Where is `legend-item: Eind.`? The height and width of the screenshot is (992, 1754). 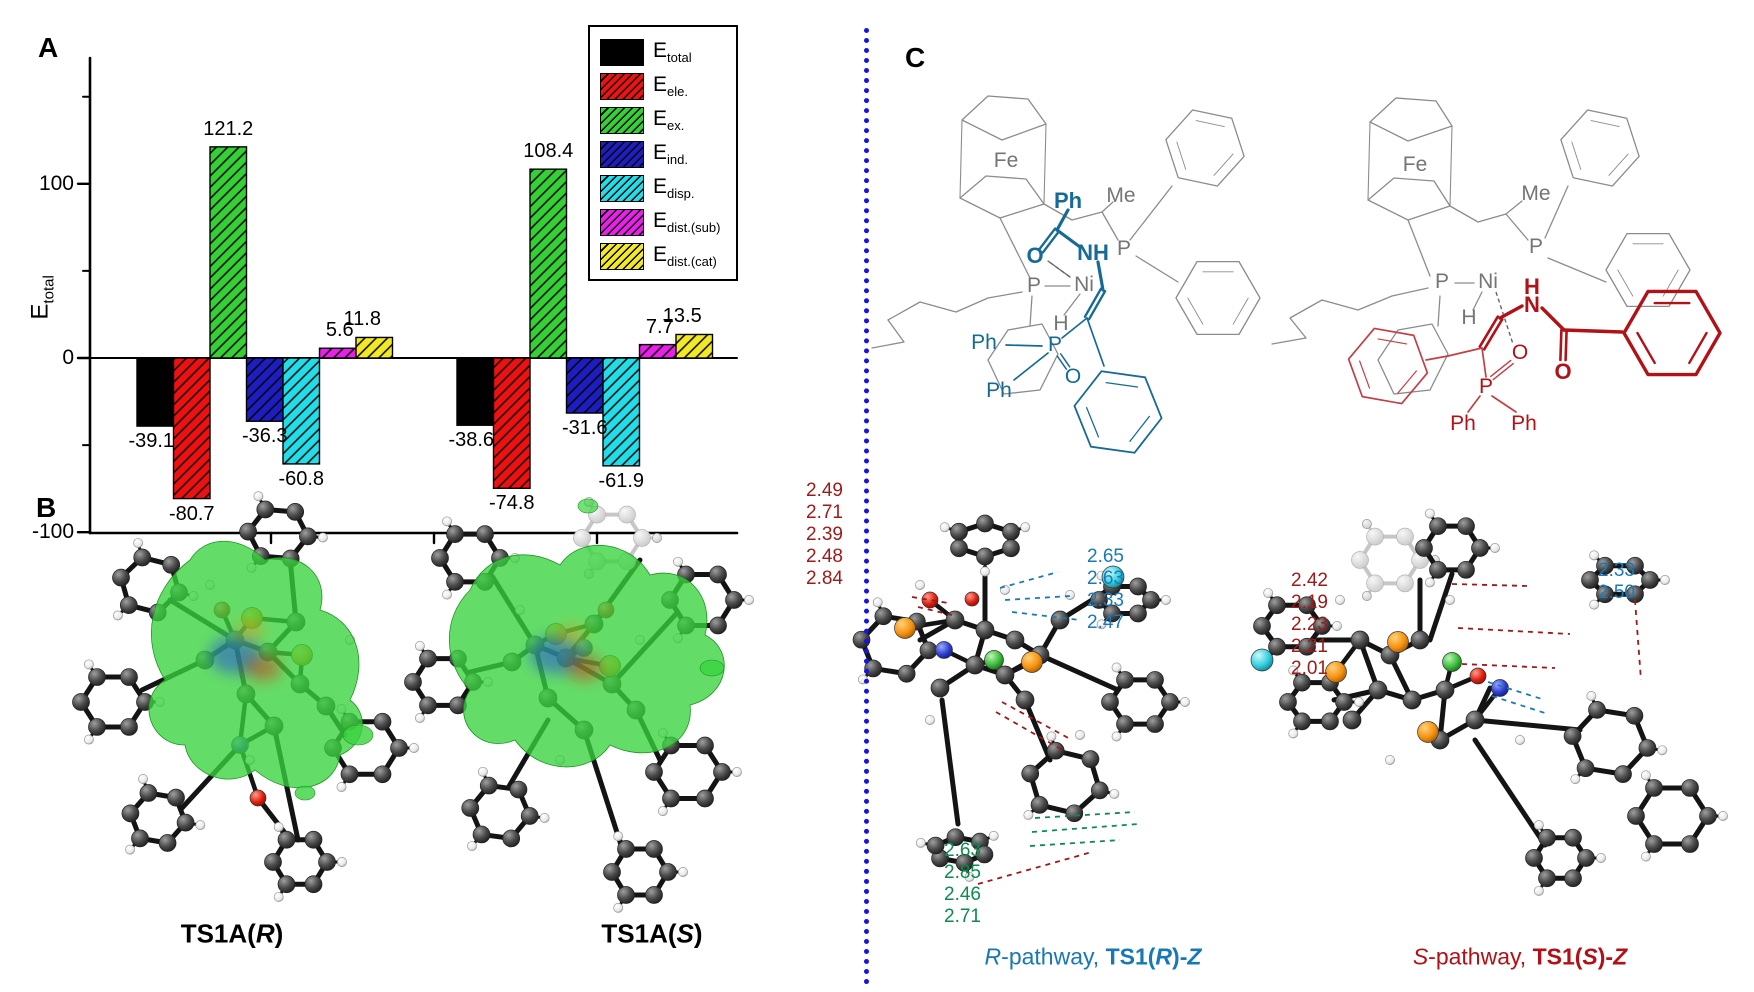
legend-item: Eind. is located at coordinates (668, 154).